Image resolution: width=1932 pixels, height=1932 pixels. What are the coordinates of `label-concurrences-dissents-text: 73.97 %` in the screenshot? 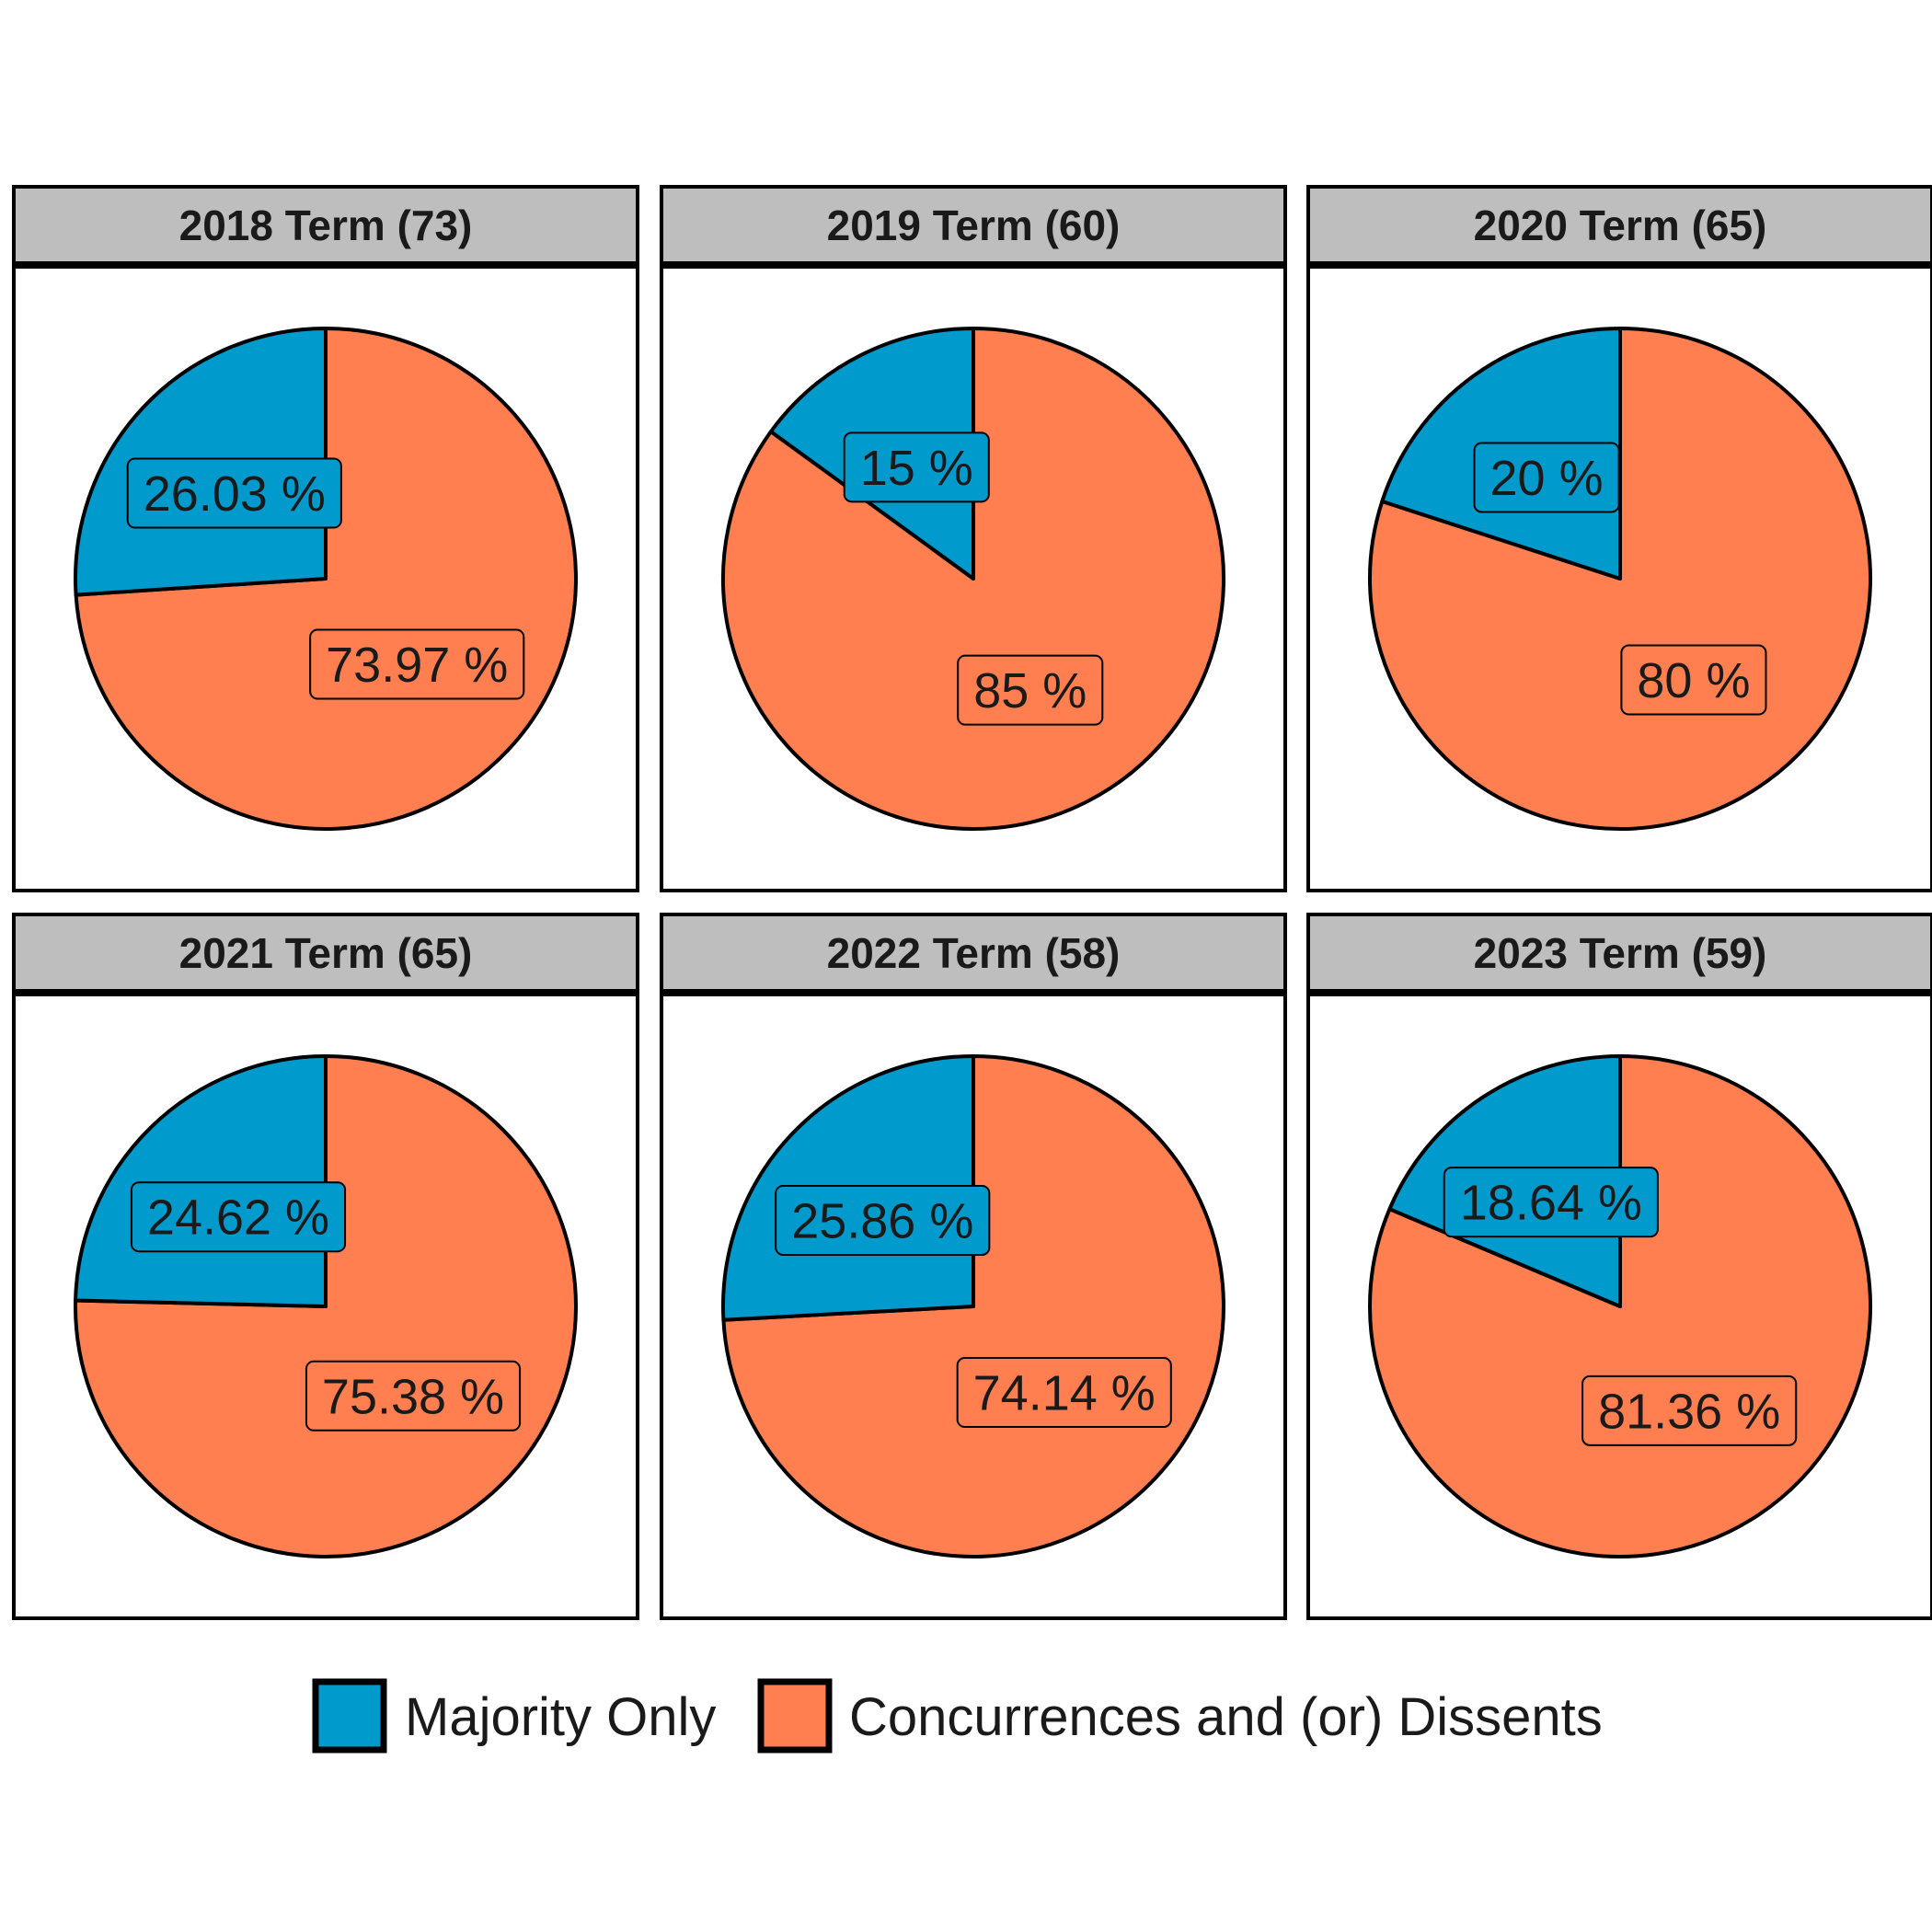 It's located at (417, 665).